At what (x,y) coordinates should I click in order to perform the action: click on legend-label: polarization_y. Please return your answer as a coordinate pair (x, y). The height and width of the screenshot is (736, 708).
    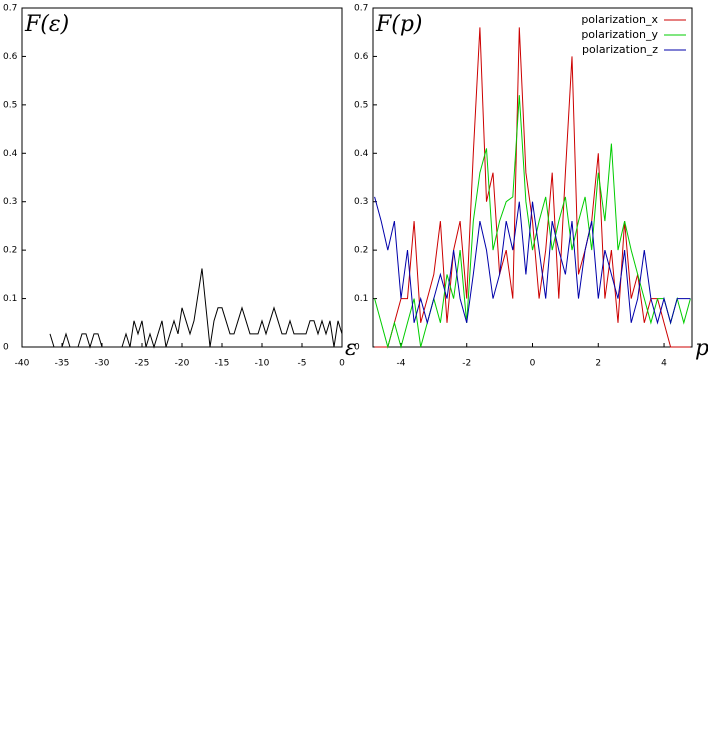
    Looking at the image, I should click on (619, 34).